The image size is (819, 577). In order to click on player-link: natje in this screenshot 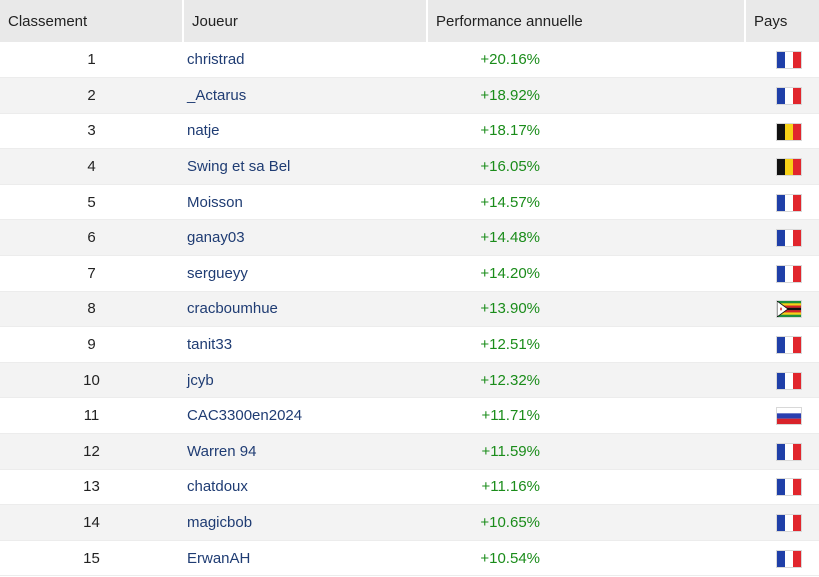, I will do `click(305, 131)`.